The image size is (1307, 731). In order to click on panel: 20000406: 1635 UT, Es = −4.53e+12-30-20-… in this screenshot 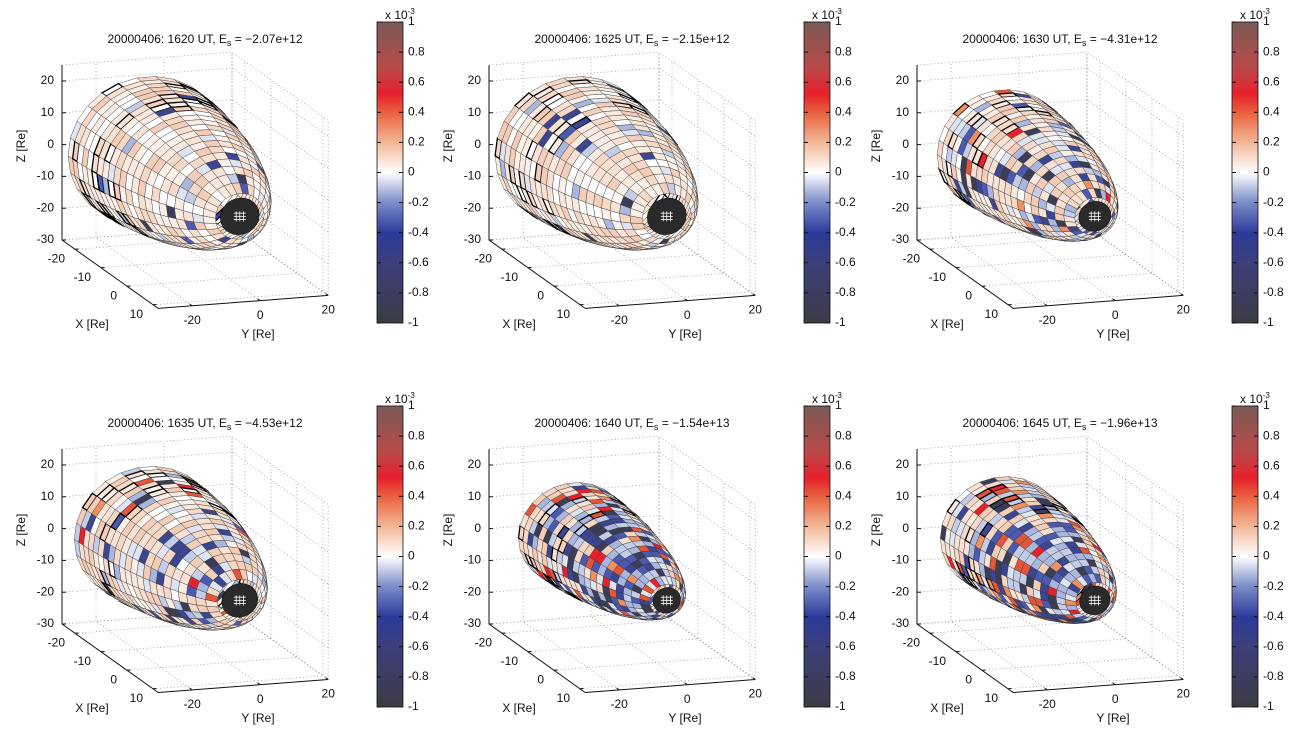, I will do `click(221, 558)`.